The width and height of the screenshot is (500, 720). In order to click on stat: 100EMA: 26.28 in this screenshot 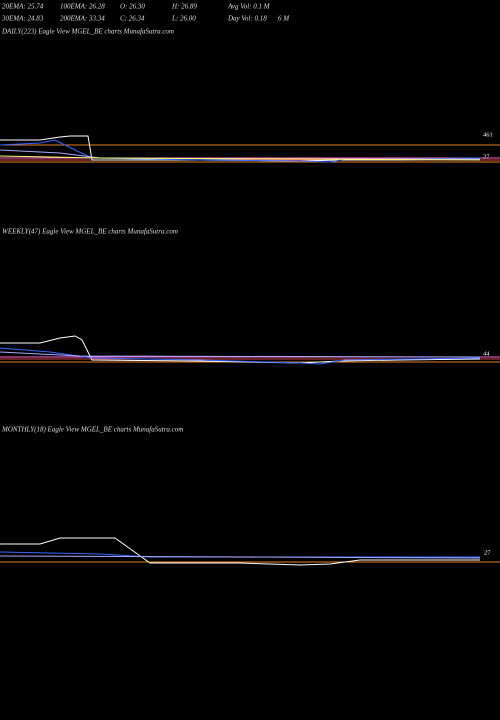, I will do `click(82, 7)`.